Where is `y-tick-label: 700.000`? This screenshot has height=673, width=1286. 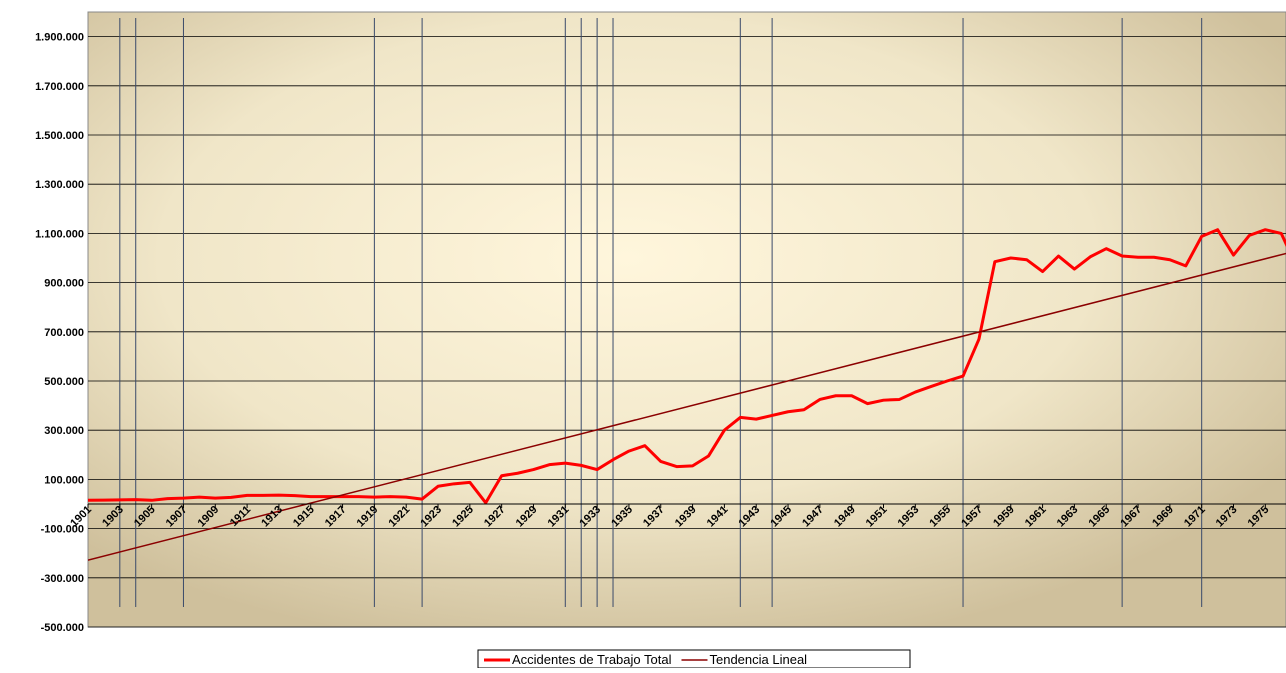 y-tick-label: 700.000 is located at coordinates (64, 333).